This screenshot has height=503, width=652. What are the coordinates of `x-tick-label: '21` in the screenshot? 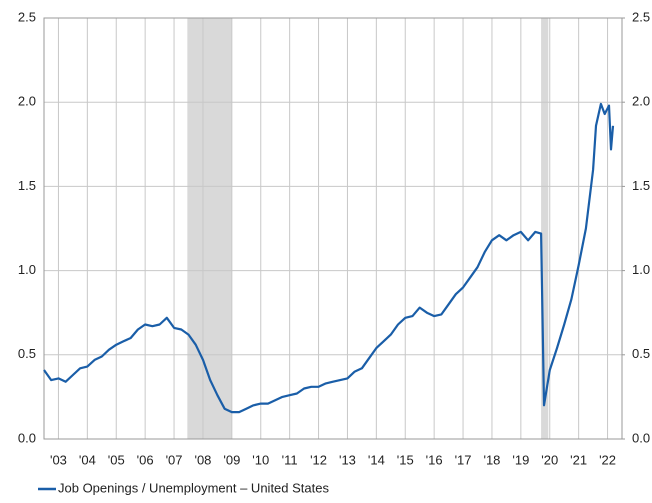 It's located at (578, 459).